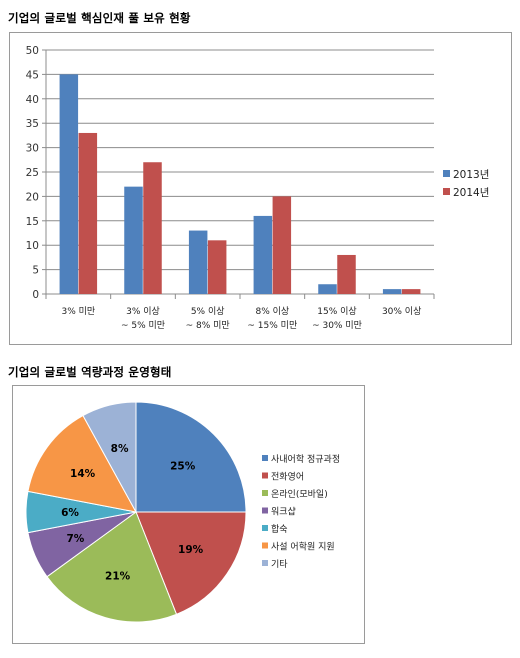 The height and width of the screenshot is (658, 520). I want to click on slice-label: 7%, so click(76, 539).